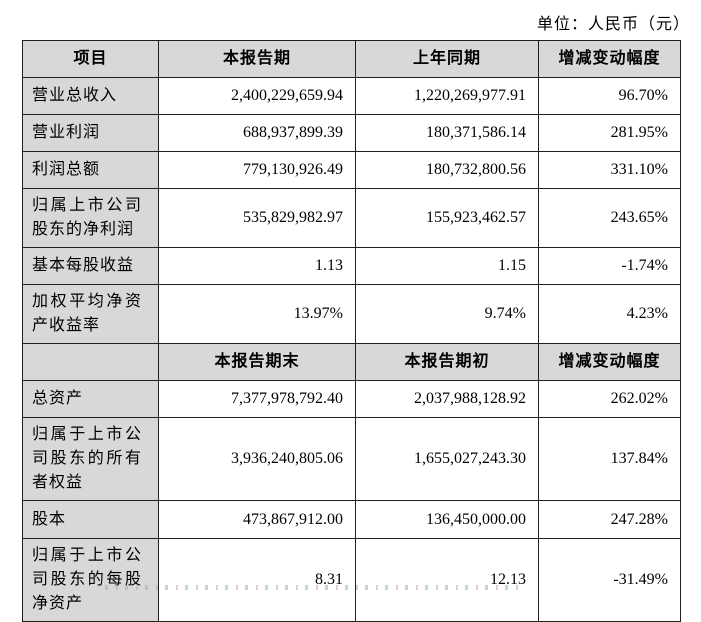  I want to click on table-row-weighted-avg-roe: 加权平均净资产收益率 13.97% 9.74% 4.23%, so click(351, 314).